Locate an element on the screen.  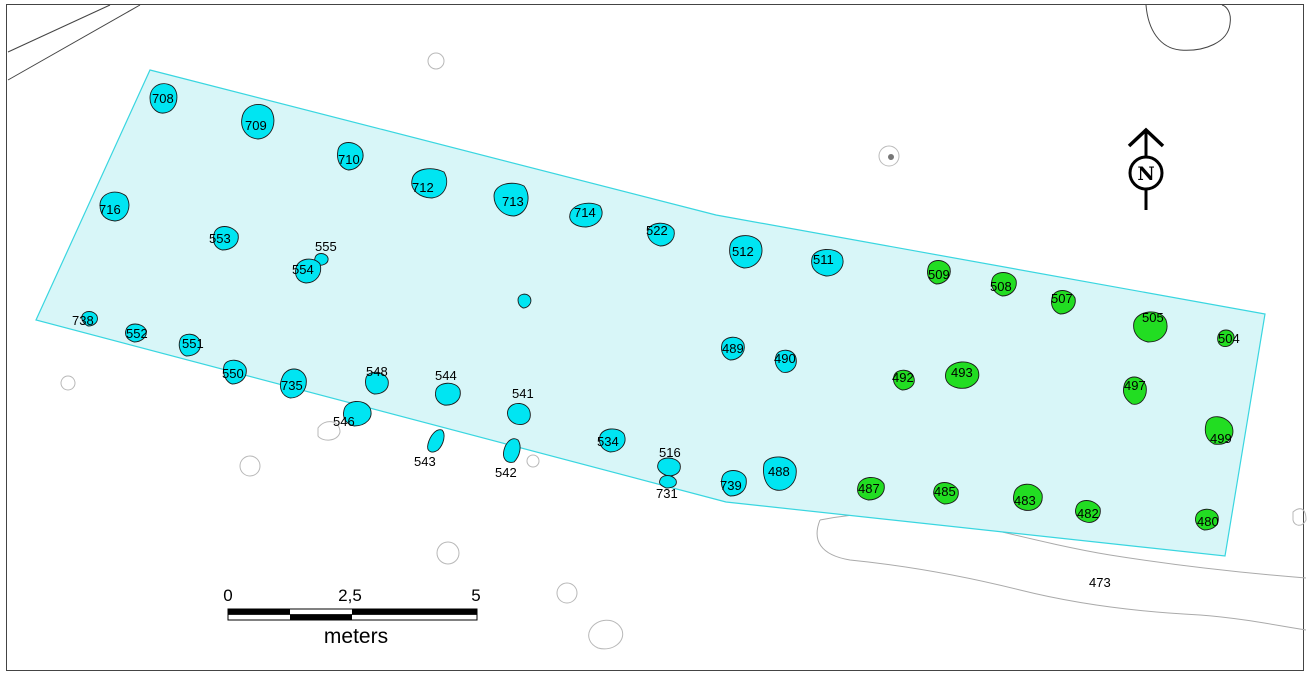
feature-label: 713 is located at coordinates (513, 201).